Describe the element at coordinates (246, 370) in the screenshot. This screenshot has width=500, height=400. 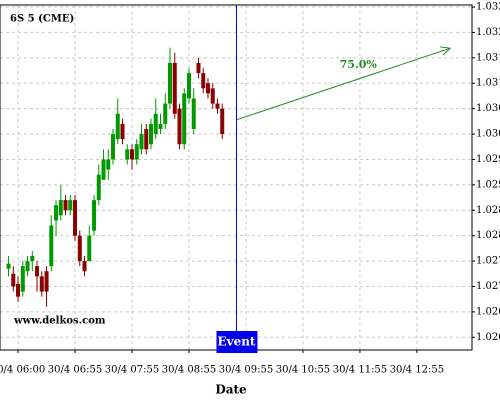
I see `x-tick-label: 30/4 09:55` at that location.